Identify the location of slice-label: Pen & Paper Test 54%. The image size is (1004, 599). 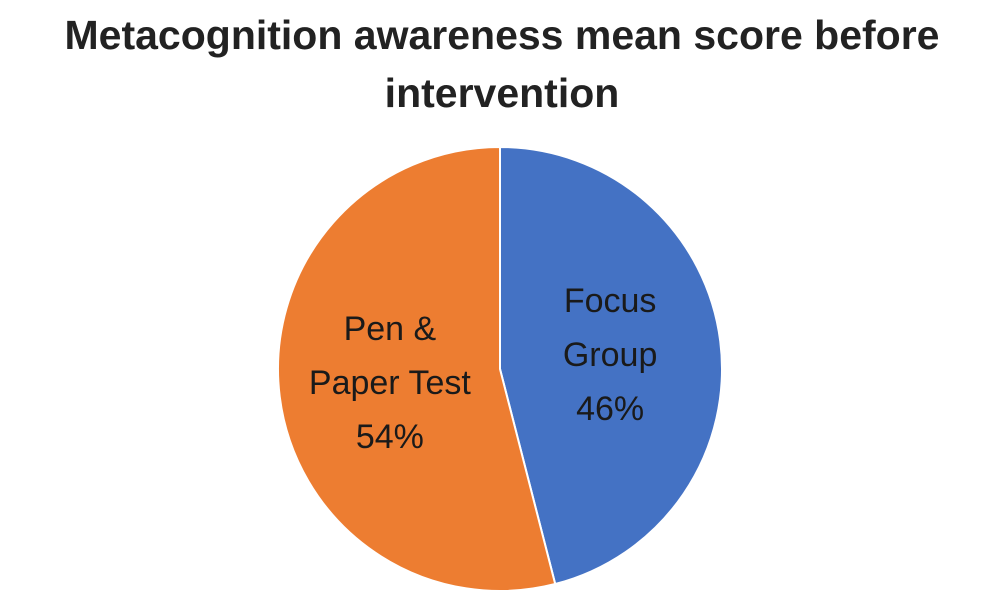
(390, 383).